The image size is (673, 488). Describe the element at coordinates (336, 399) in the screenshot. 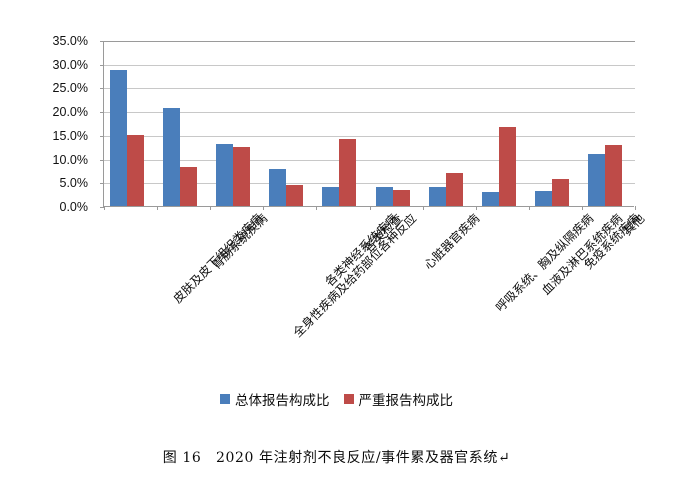

I see `chart-legend: 总体报告构成比 严重报告构成比` at that location.